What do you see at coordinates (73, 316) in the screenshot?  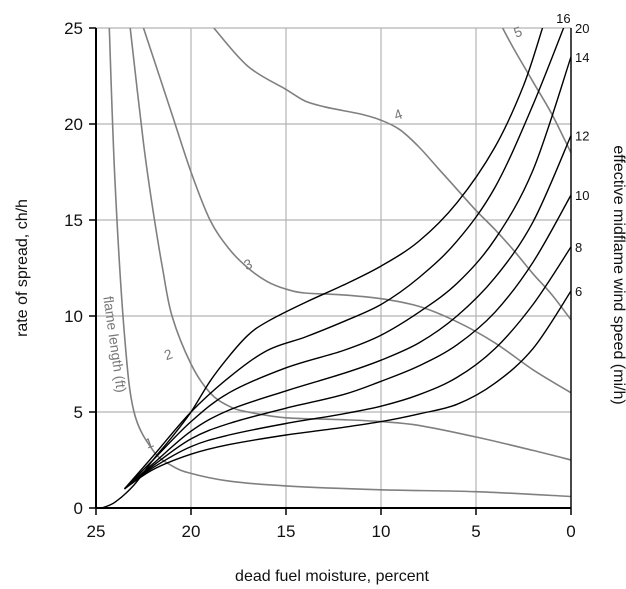 I see `y-tick-label: 10` at bounding box center [73, 316].